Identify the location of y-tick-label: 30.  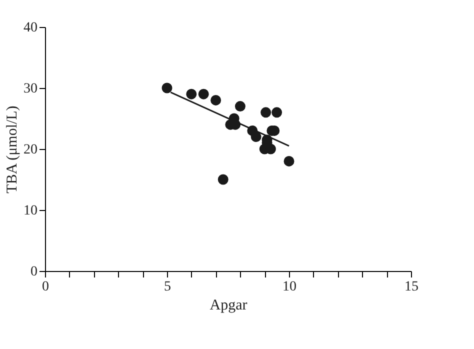
(31, 89).